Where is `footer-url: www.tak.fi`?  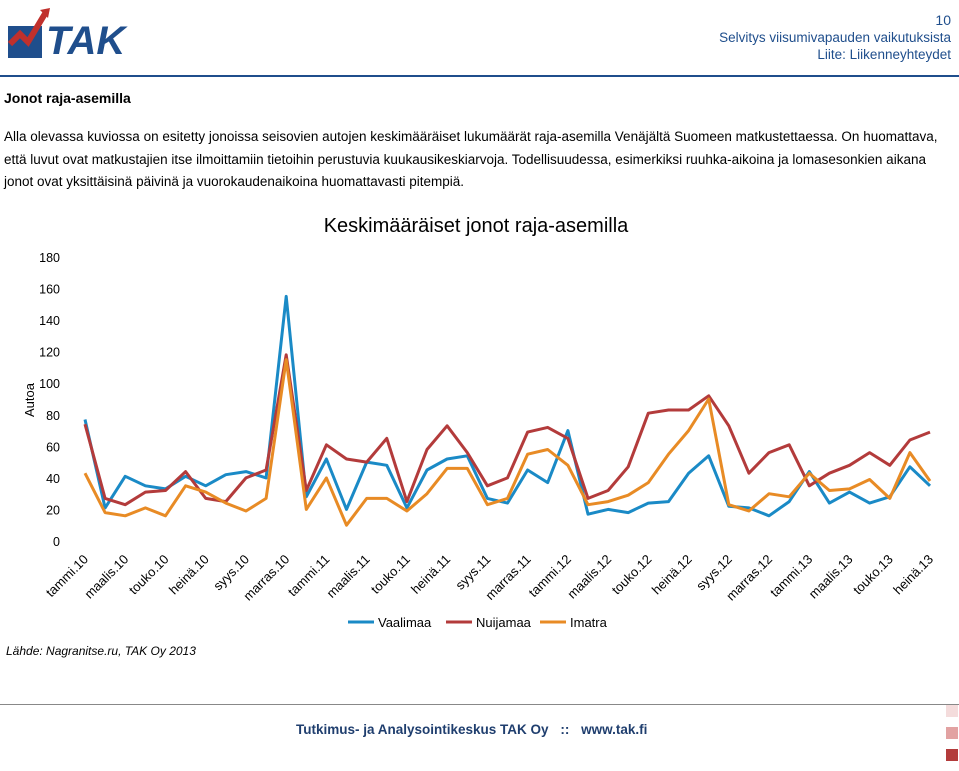
footer-url: www.tak.fi is located at coordinates (614, 729).